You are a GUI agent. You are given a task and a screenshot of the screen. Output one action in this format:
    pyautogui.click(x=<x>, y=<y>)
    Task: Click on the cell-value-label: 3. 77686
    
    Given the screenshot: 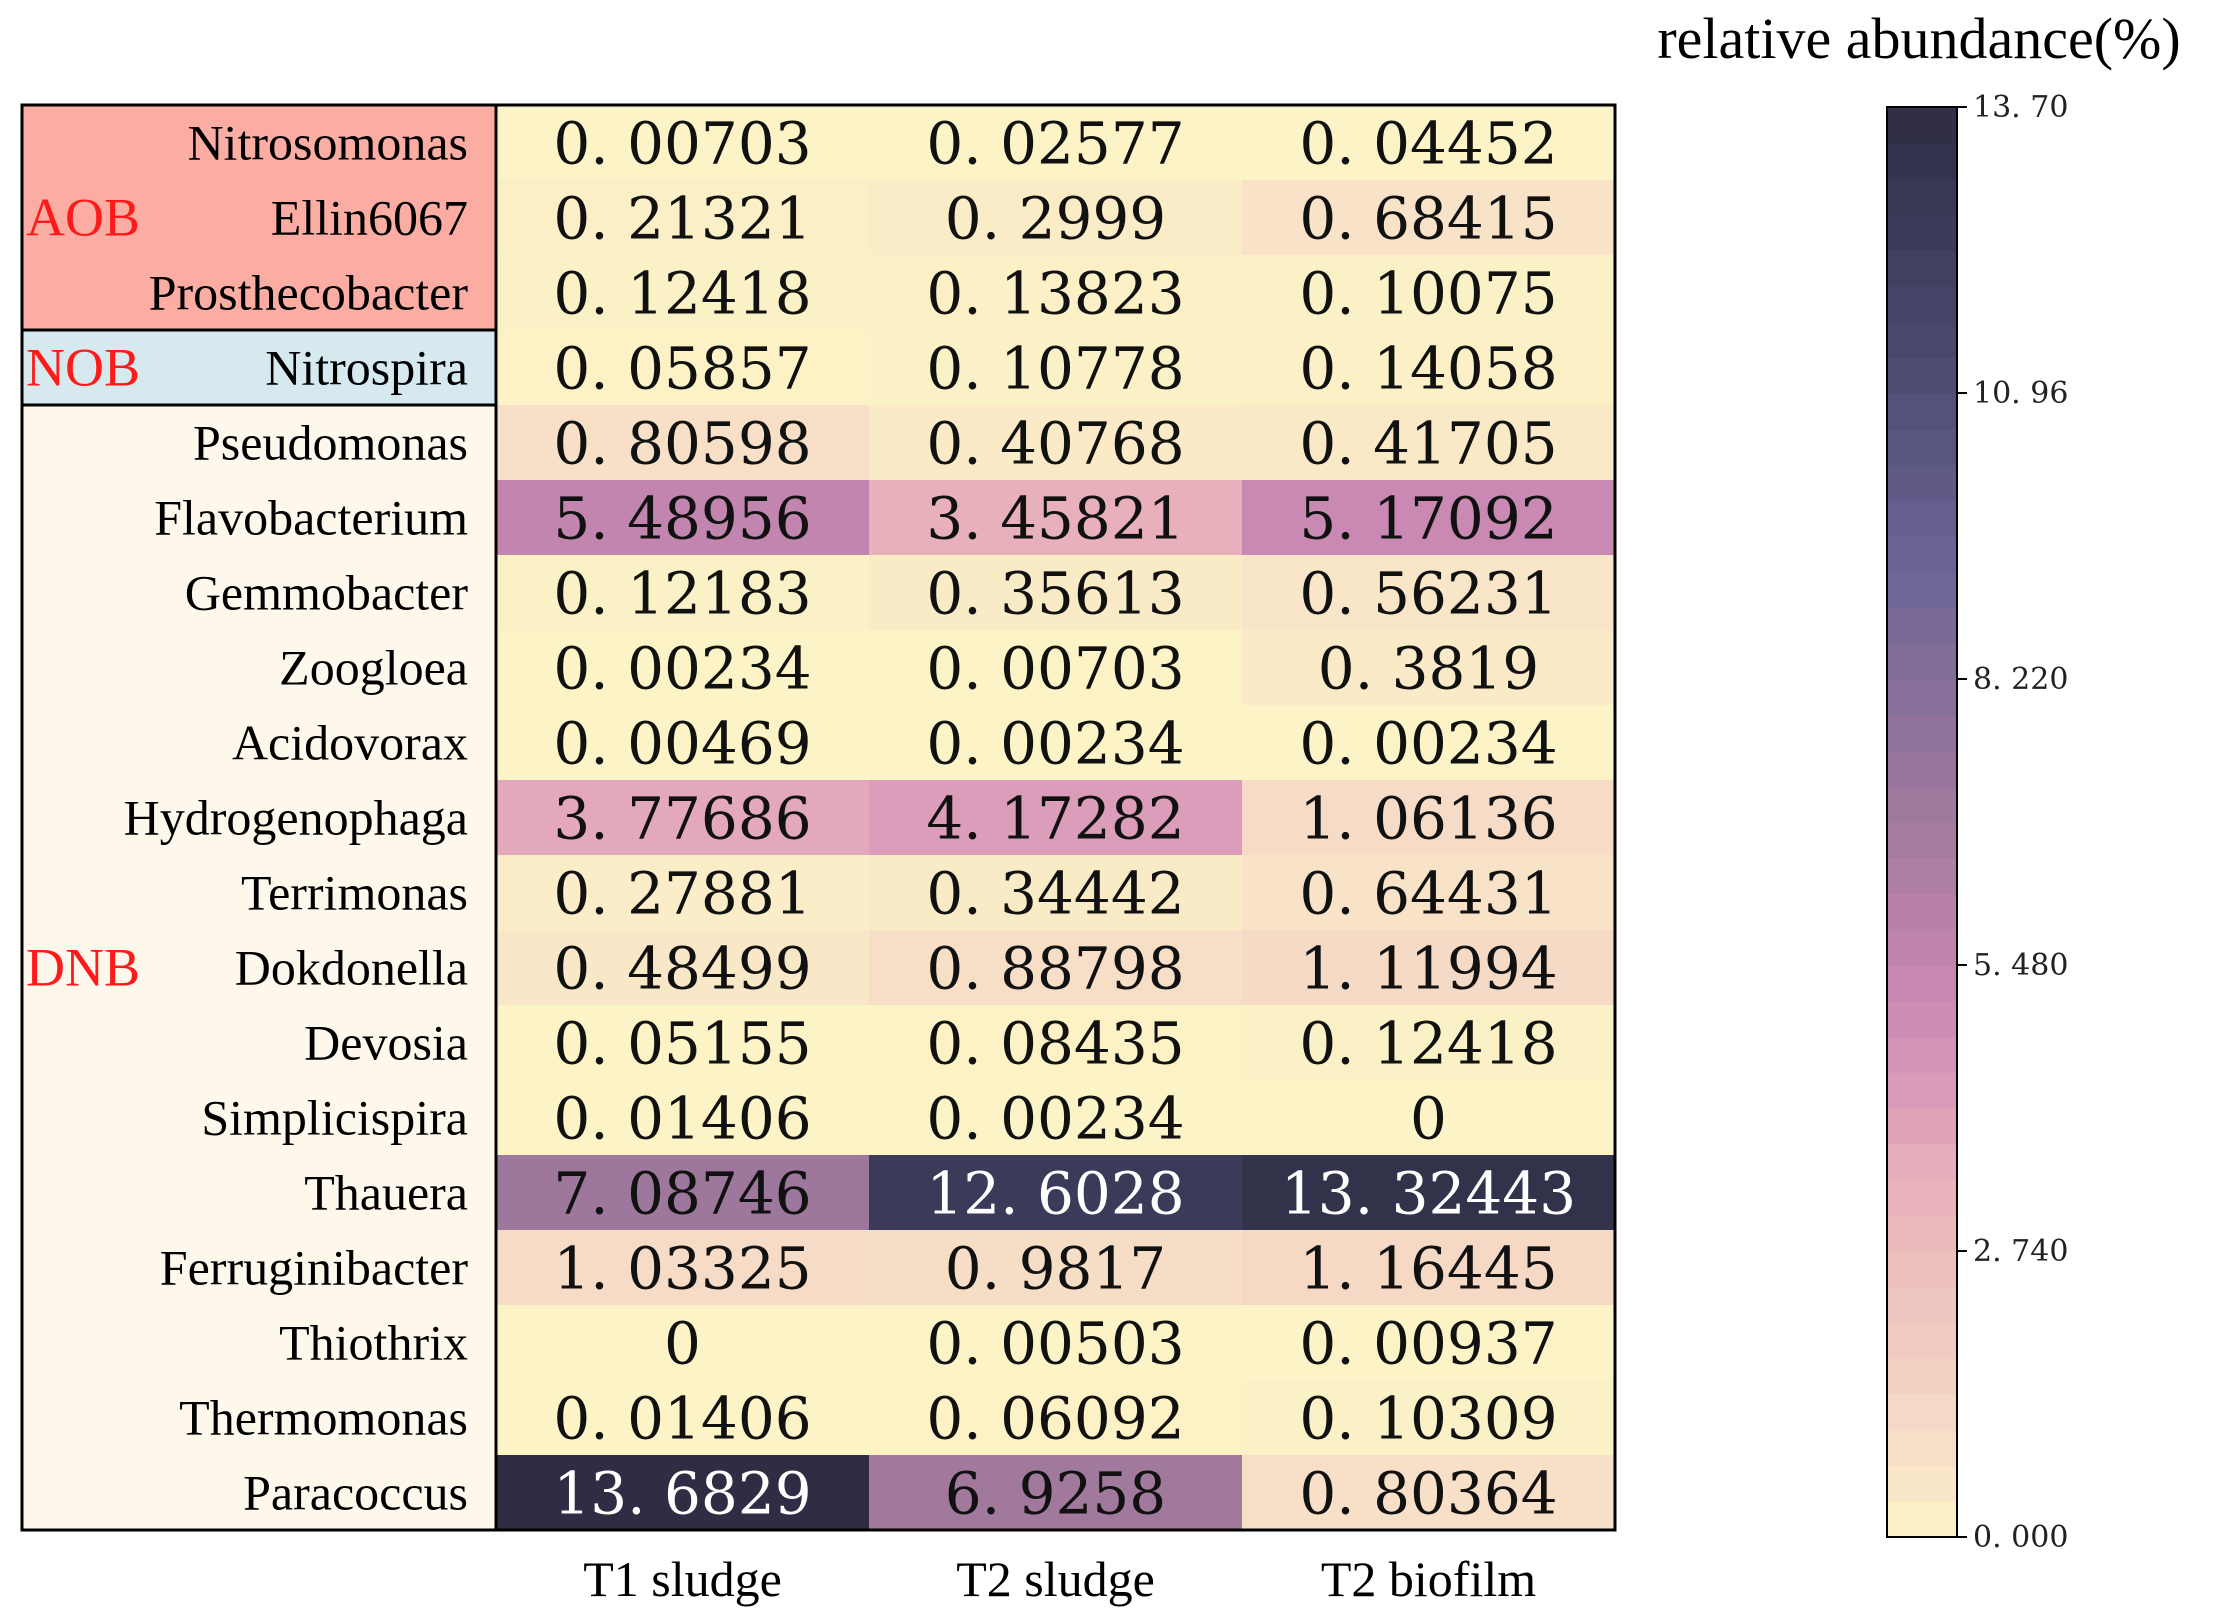 What is the action you would take?
    pyautogui.click(x=682, y=819)
    